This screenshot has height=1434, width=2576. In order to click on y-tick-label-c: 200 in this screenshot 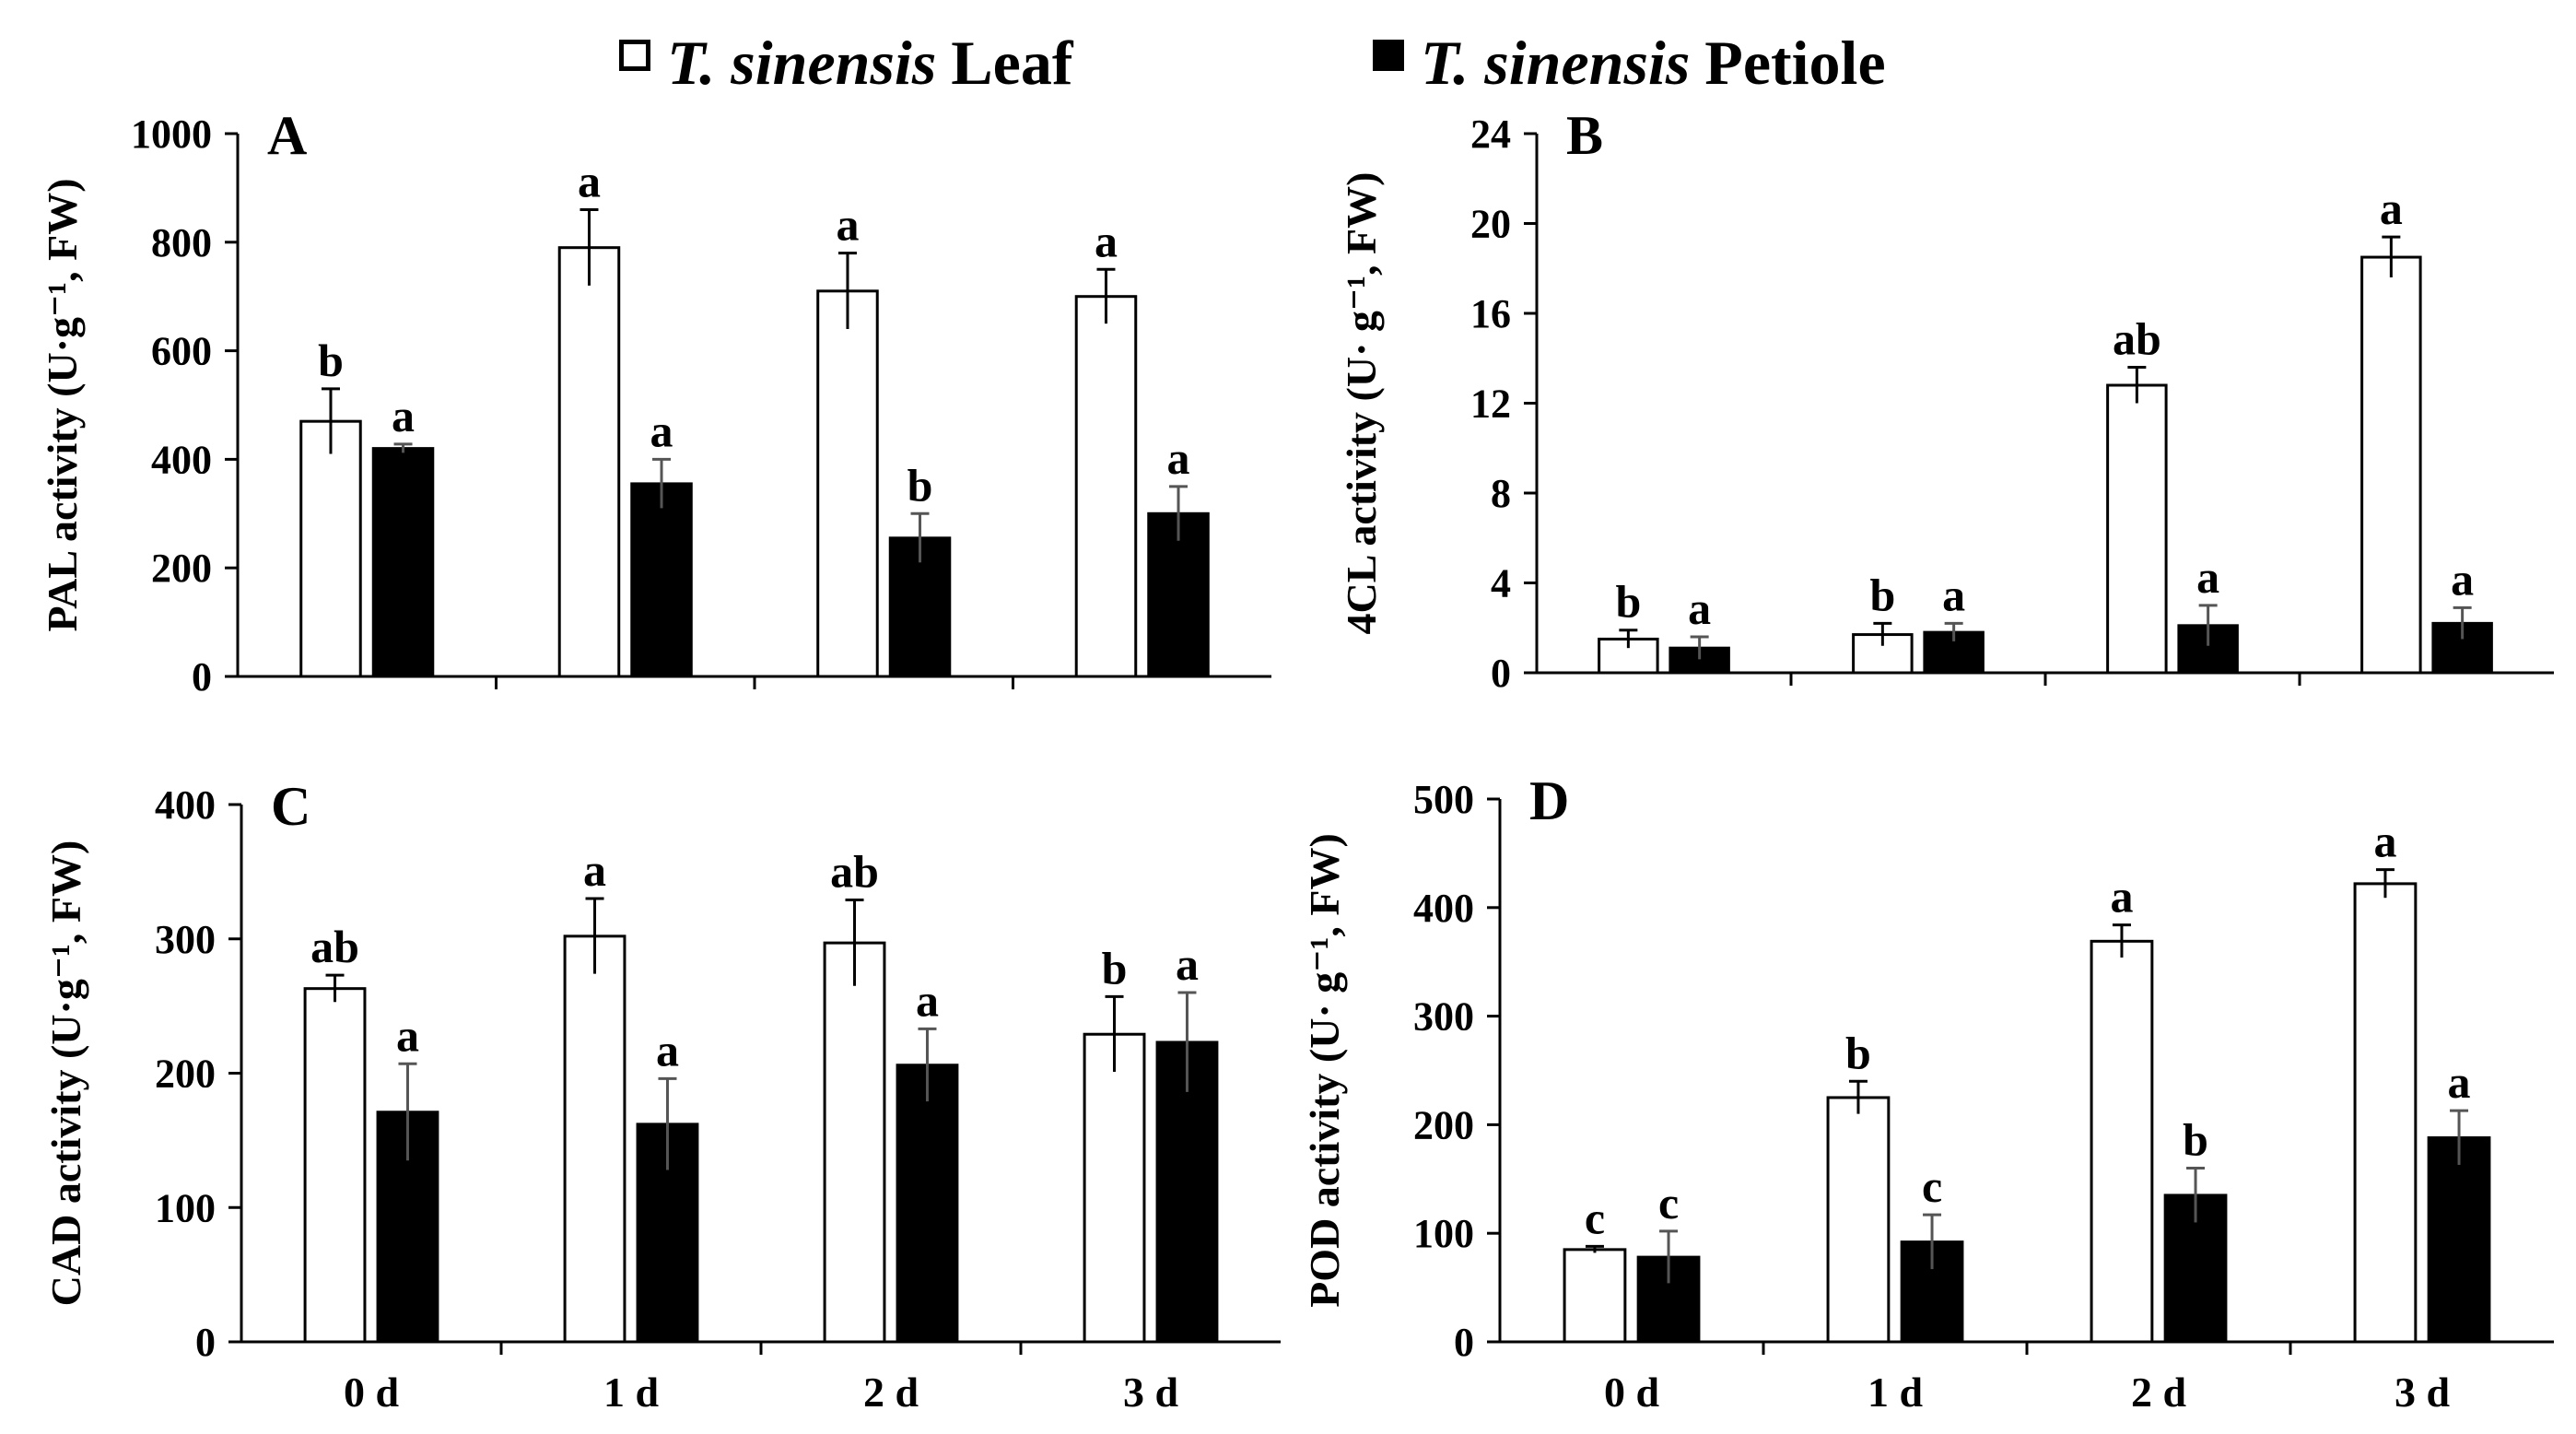, I will do `click(185, 1074)`.